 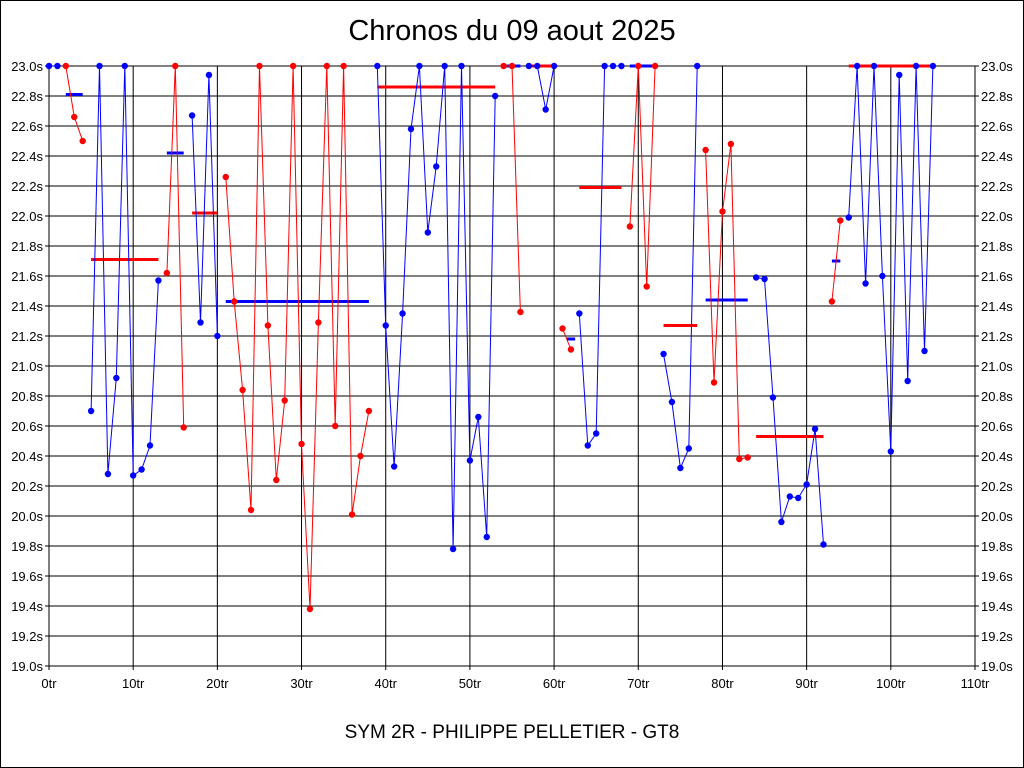 I want to click on y-tick-label-right: 20.2s, so click(x=997, y=486).